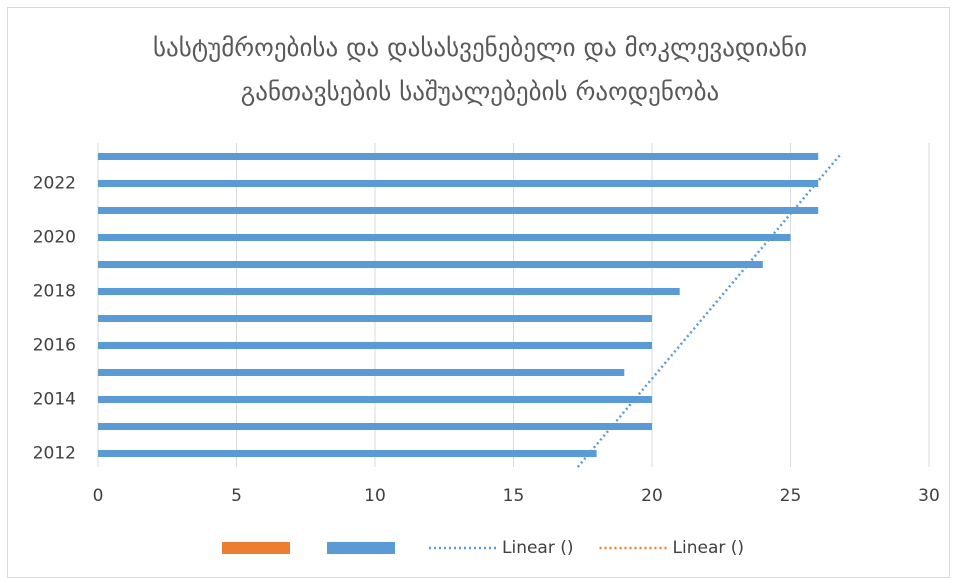 This screenshot has width=957, height=578. Describe the element at coordinates (375, 496) in the screenshot. I see `x-tick-label: 10` at that location.